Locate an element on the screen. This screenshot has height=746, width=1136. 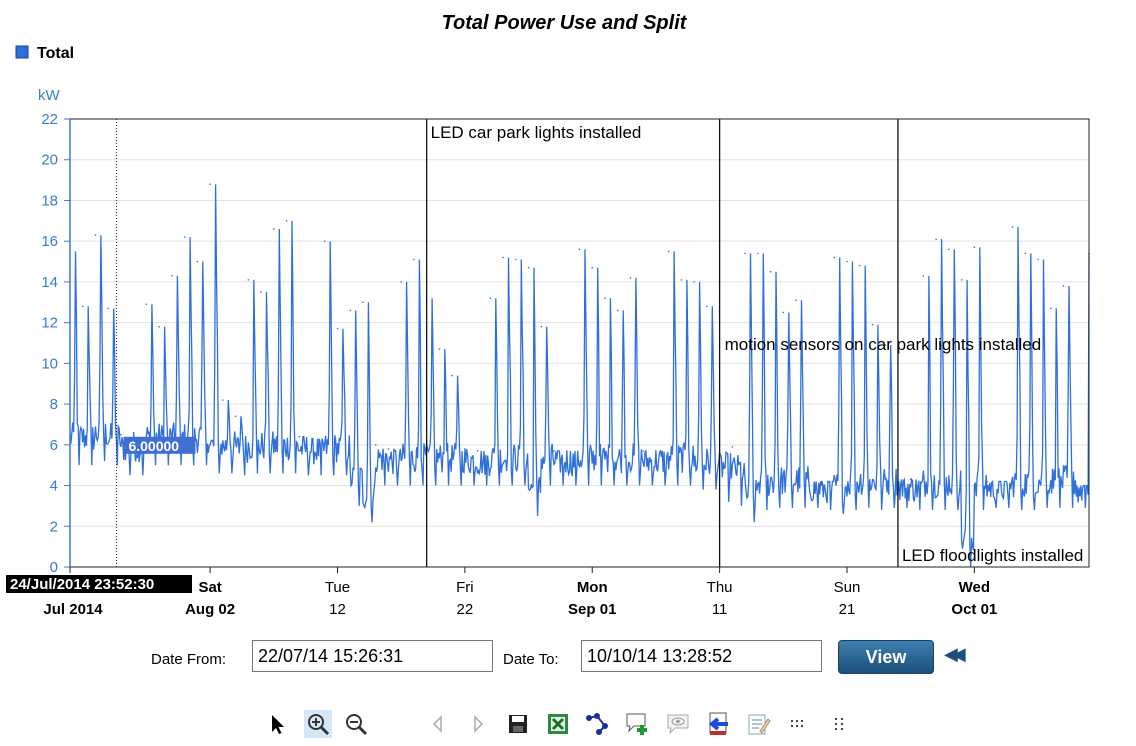
y-tick-label: 20 is located at coordinates (49, 160).